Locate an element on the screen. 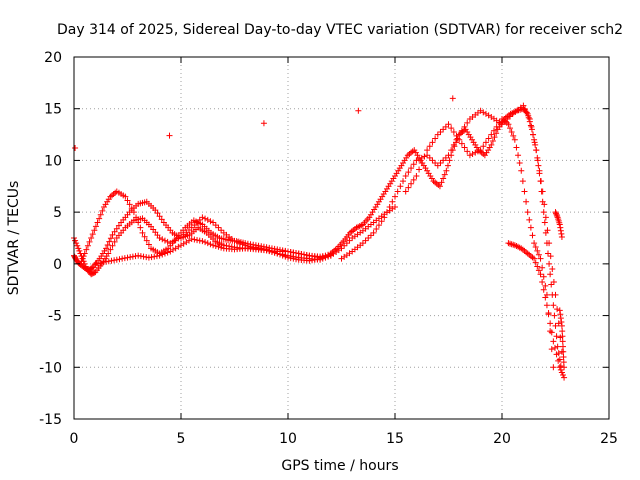 The image size is (640, 480). x-tick-label: 0 is located at coordinates (74, 439).